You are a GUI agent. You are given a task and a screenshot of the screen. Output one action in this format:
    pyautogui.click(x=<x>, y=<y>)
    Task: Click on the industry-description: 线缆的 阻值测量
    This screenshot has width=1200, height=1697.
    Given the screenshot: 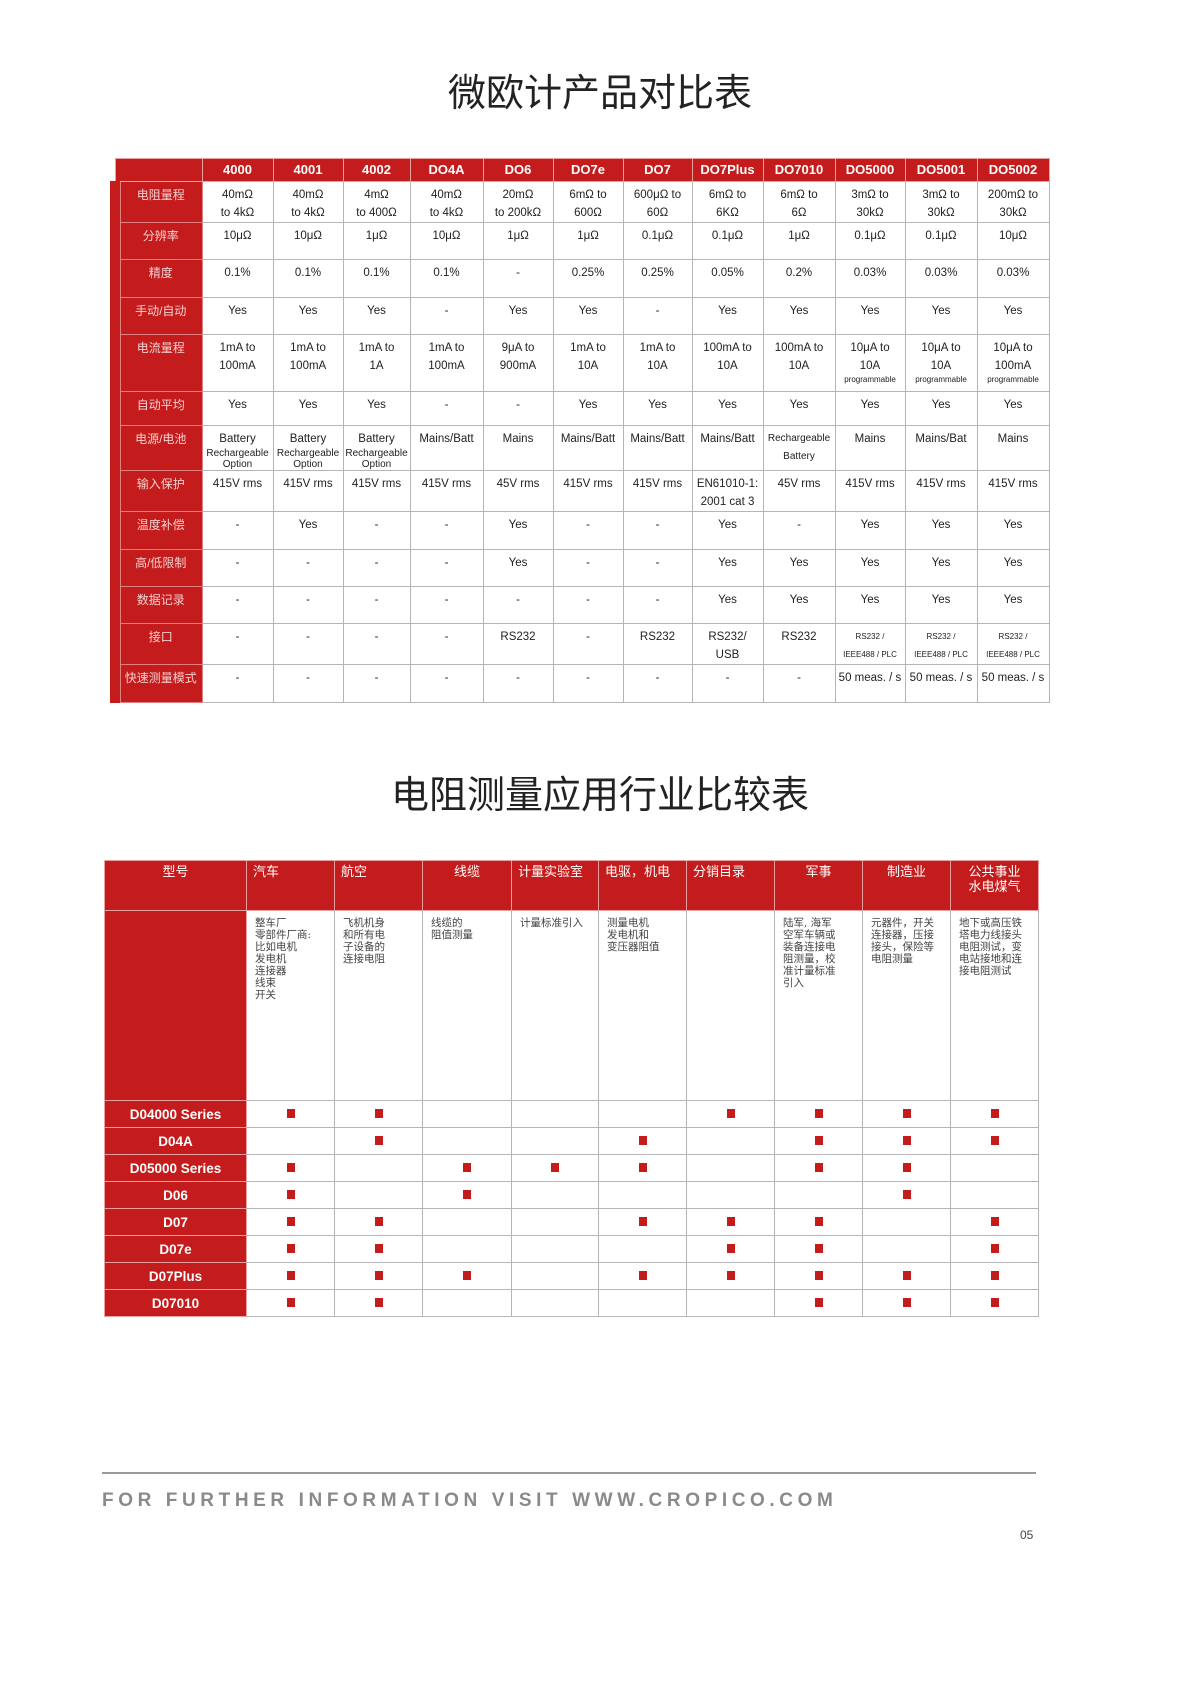 What is the action you would take?
    pyautogui.click(x=467, y=1005)
    